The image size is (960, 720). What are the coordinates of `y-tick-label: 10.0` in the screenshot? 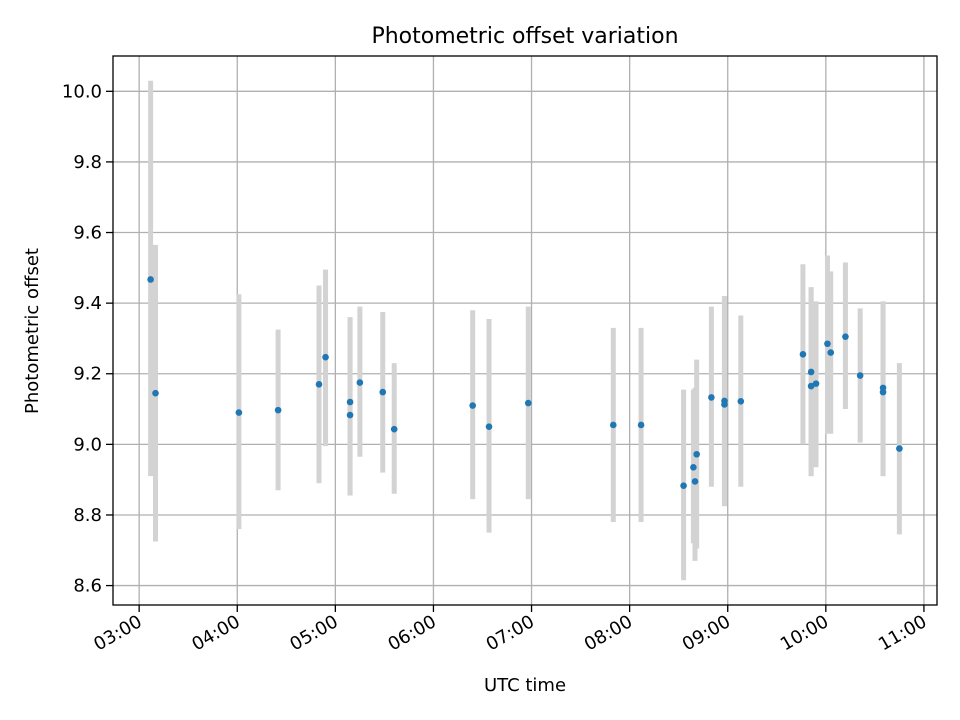 It's located at (82, 91).